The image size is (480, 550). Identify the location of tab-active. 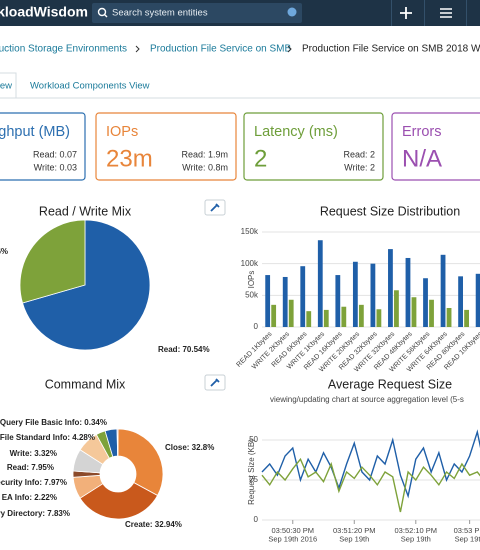
(8, 85).